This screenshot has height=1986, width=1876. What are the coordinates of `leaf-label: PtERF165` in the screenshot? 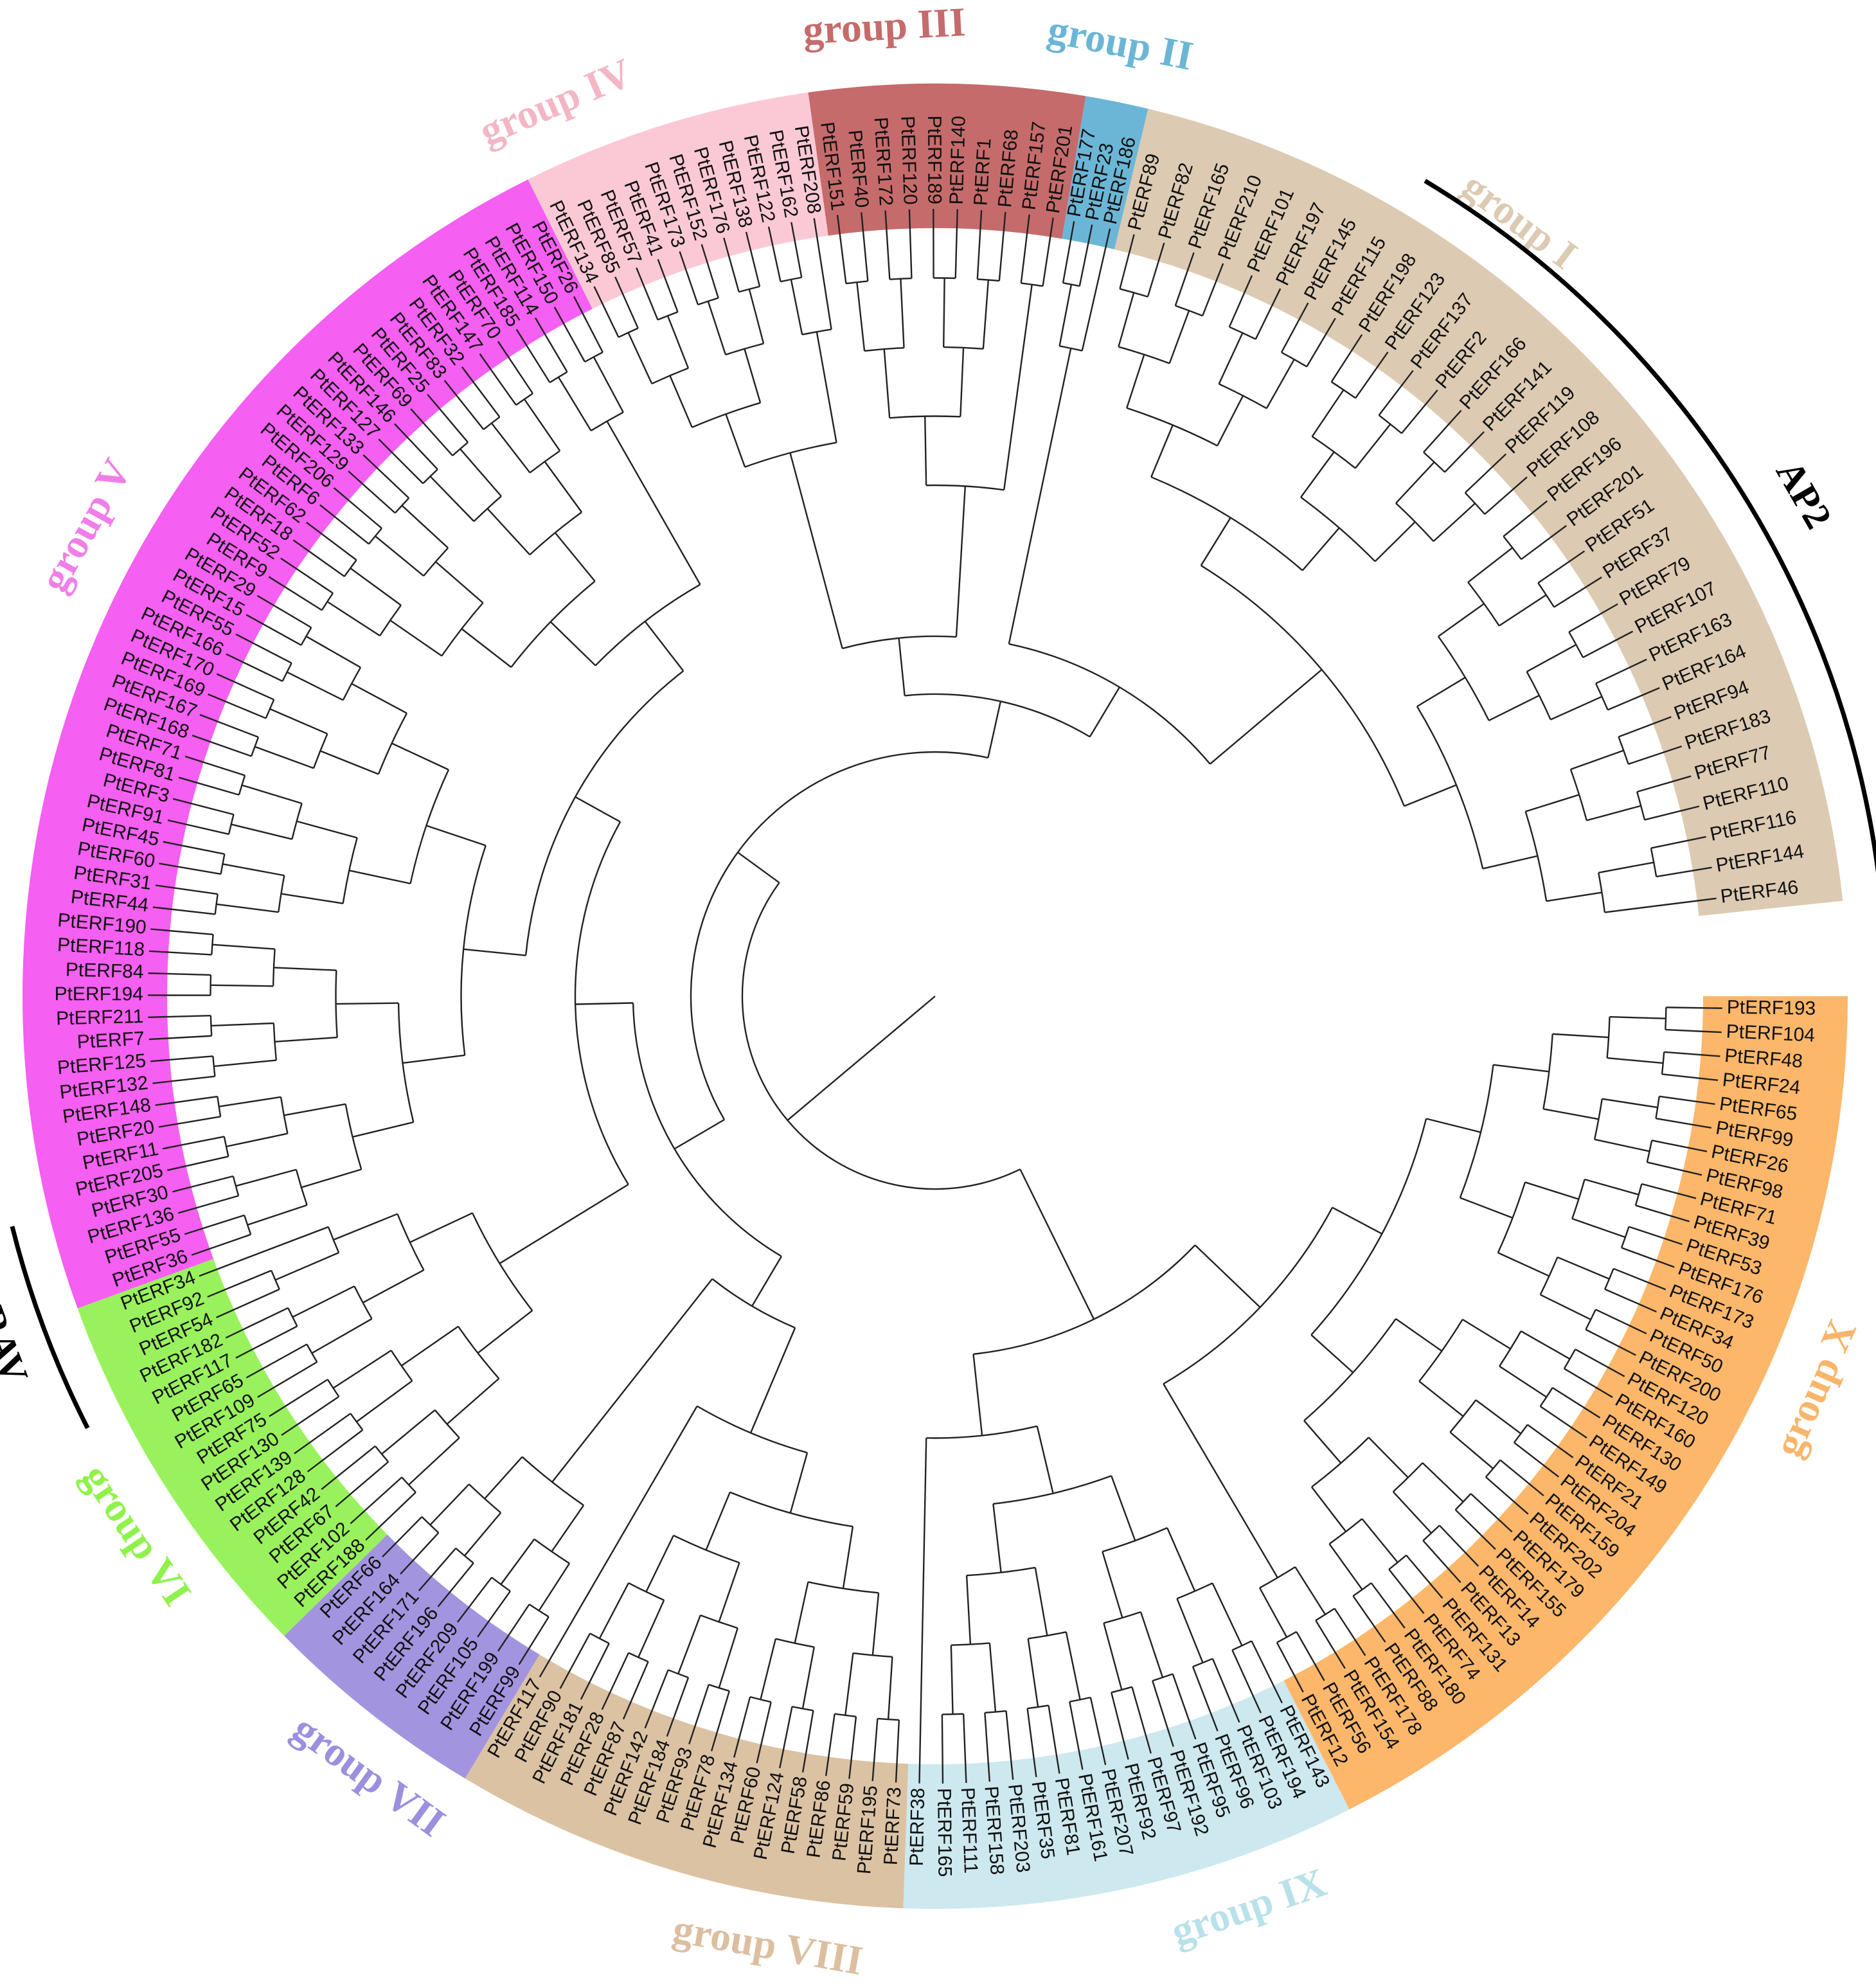 It's located at (944, 1833).